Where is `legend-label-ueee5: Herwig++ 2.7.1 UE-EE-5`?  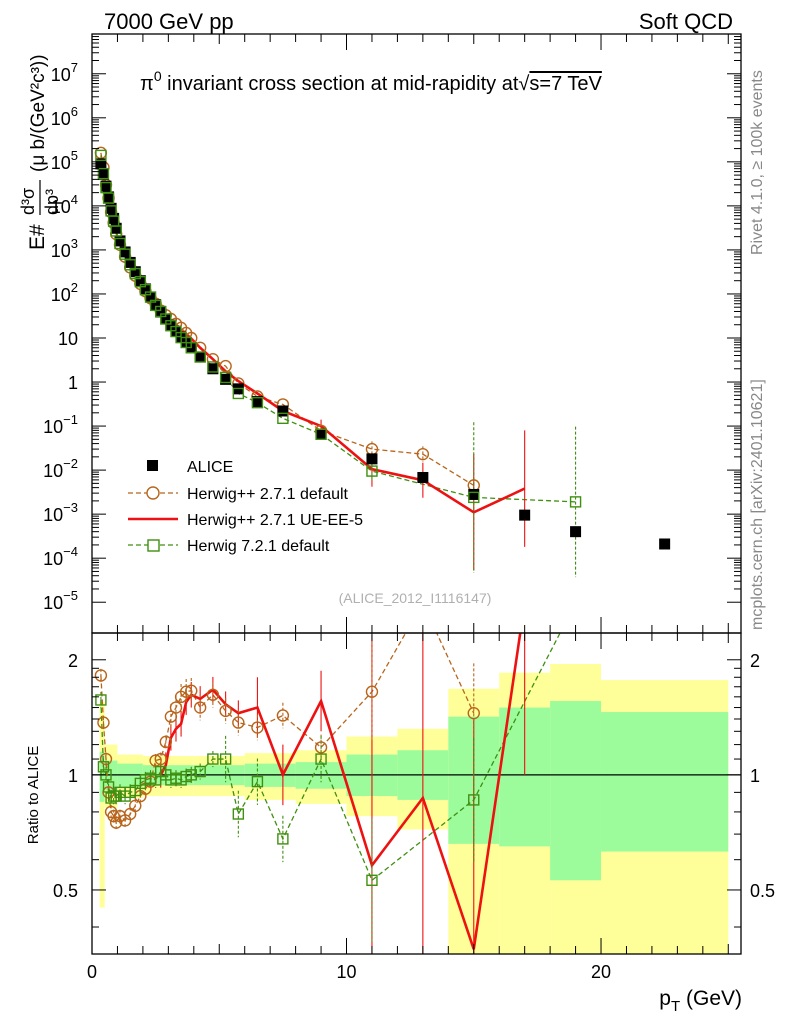
legend-label-ueee5: Herwig++ 2.7.1 UE-EE-5 is located at coordinates (275, 520).